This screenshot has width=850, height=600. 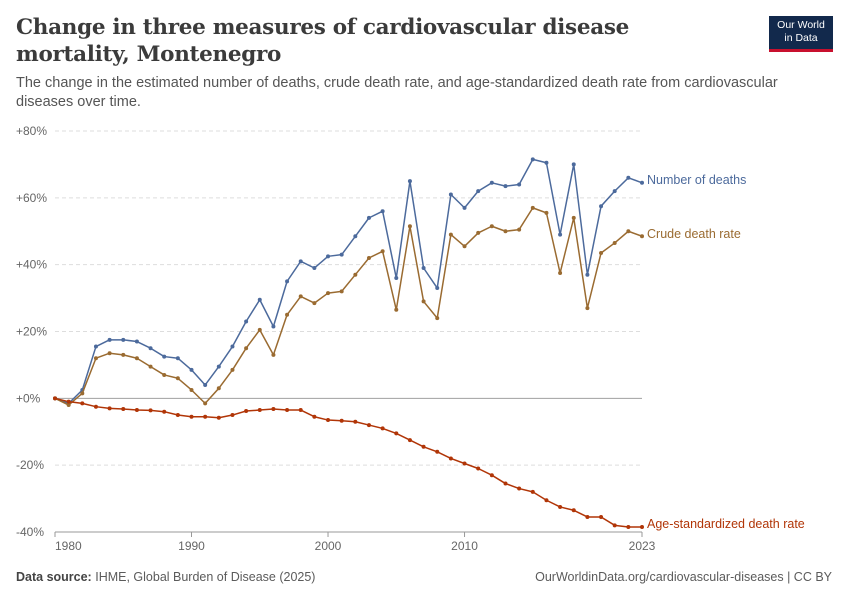 I want to click on y-tick-label: +40%, so click(x=31, y=265).